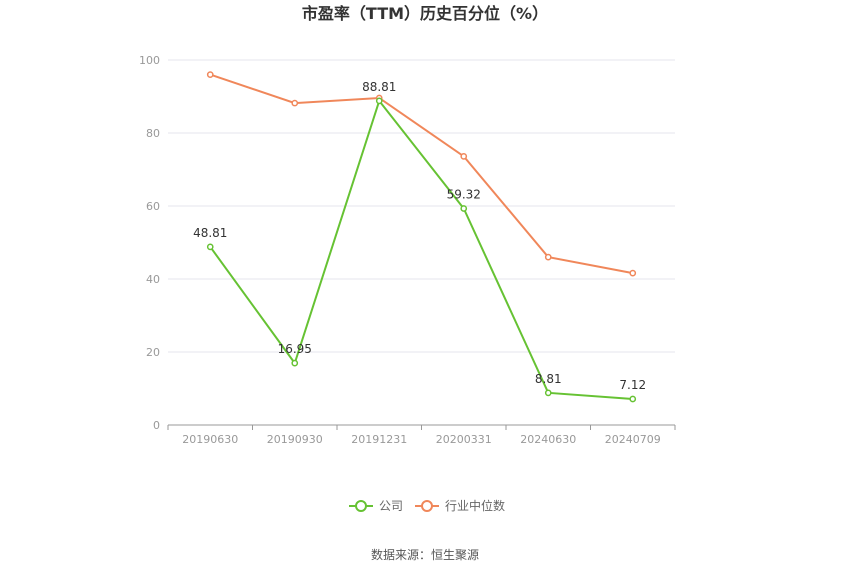 This screenshot has height=575, width=850. Describe the element at coordinates (548, 379) in the screenshot. I see `data-label: 8.81` at that location.